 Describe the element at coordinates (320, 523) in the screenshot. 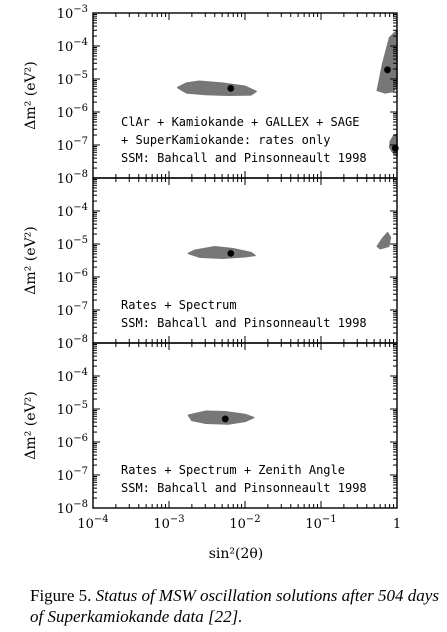

I see `x-tick-label: 10⁻¹` at that location.